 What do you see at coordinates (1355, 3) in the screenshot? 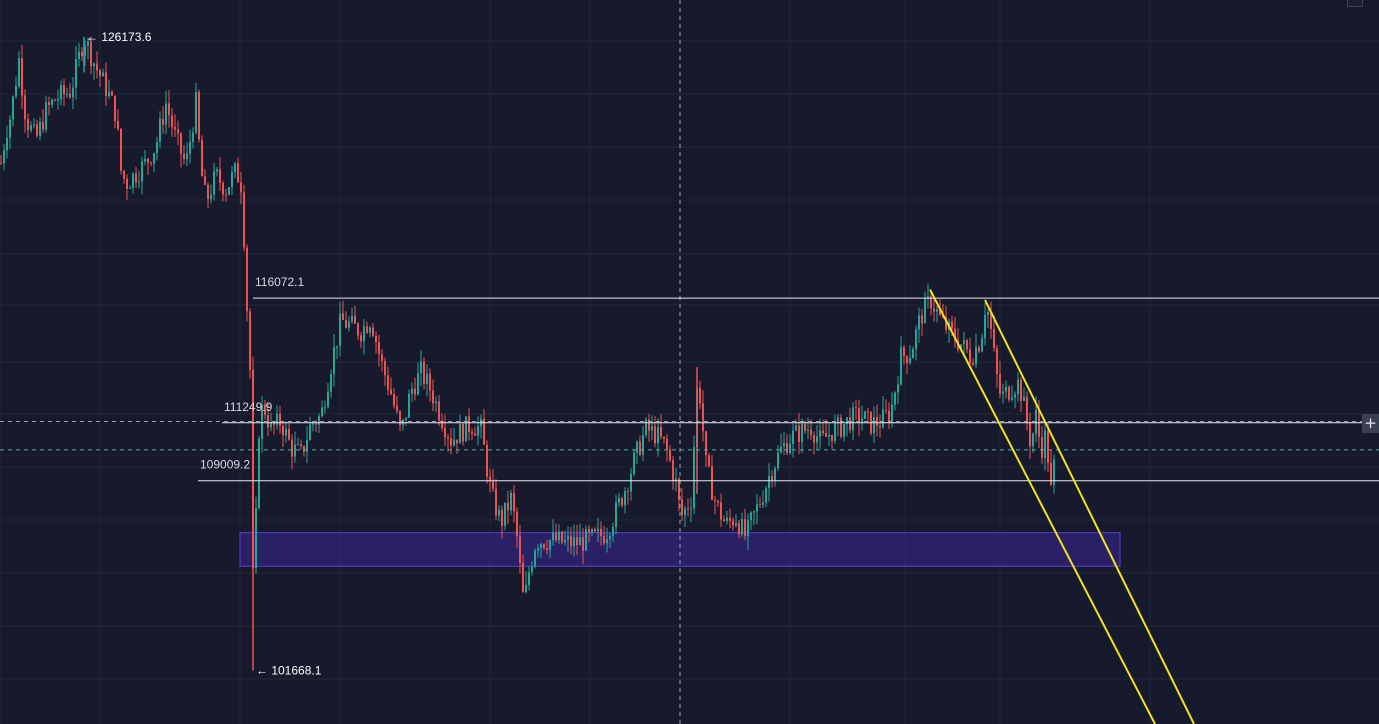
I see `collapse-panel-button` at bounding box center [1355, 3].